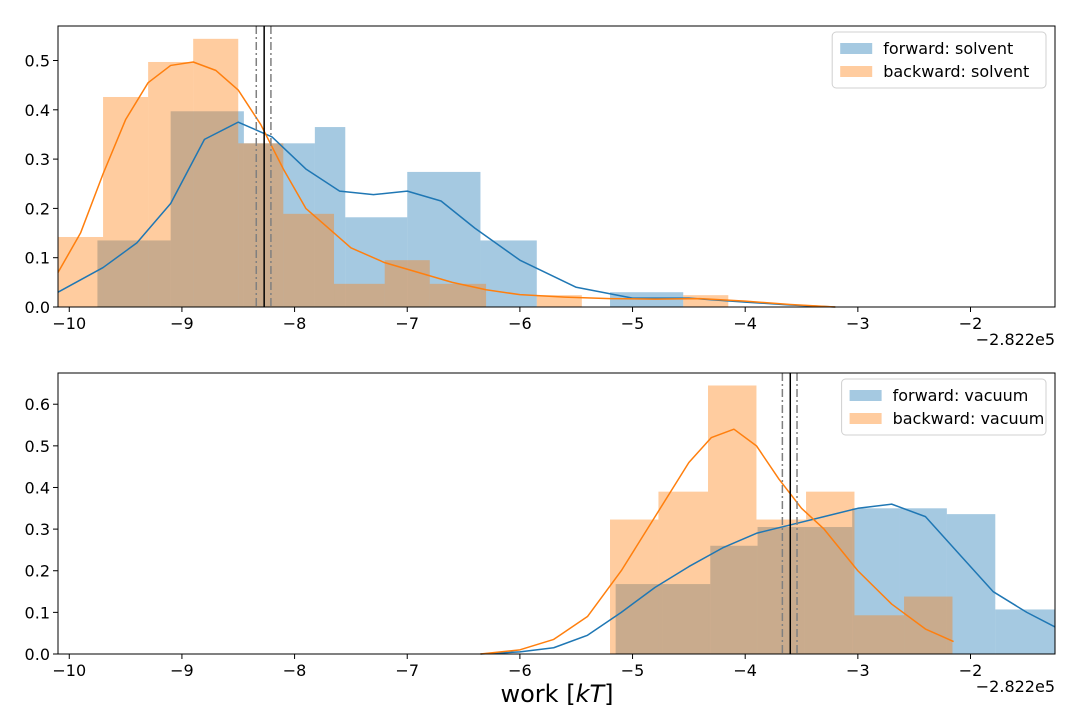 This screenshot has height=720, width=1080. Describe the element at coordinates (969, 418) in the screenshot. I see `legend-label: backward: vacuum` at that location.